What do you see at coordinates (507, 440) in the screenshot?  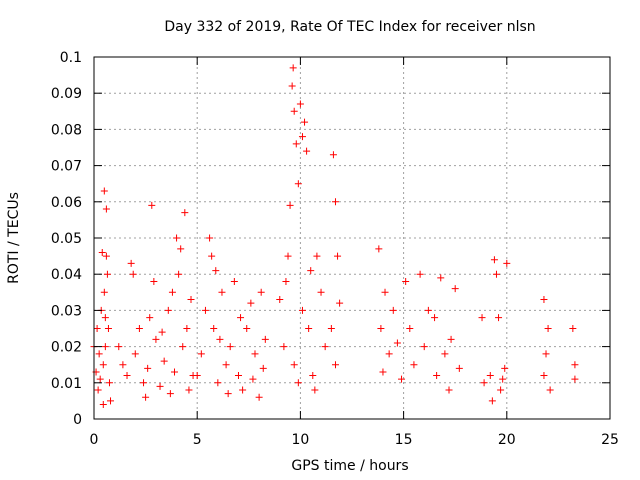 I see `x-tick-label: 20` at bounding box center [507, 440].